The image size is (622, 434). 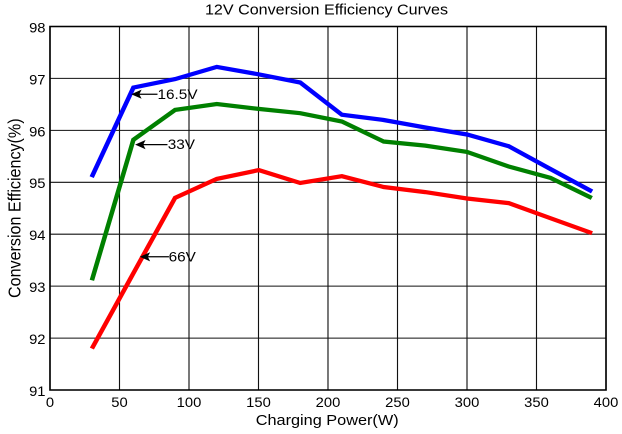 What do you see at coordinates (37, 391) in the screenshot?
I see `svg-text: 91` at bounding box center [37, 391].